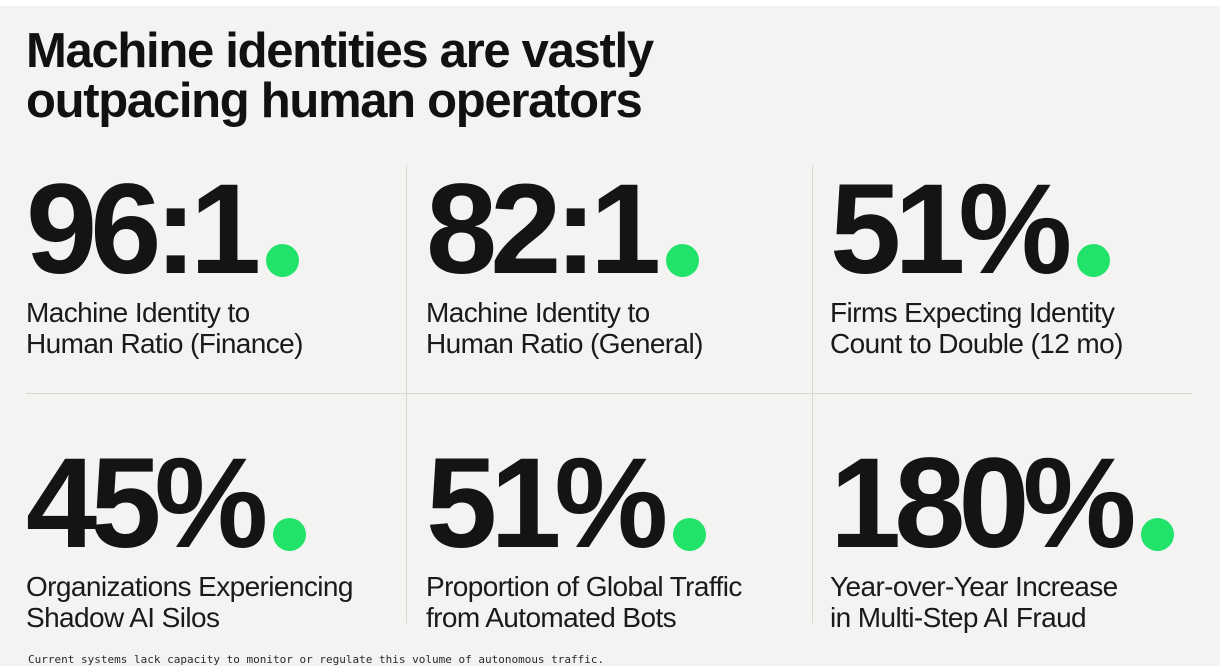 This screenshot has height=666, width=1220. I want to click on stat-label-line-2: Shadow AI Silos, so click(123, 617).